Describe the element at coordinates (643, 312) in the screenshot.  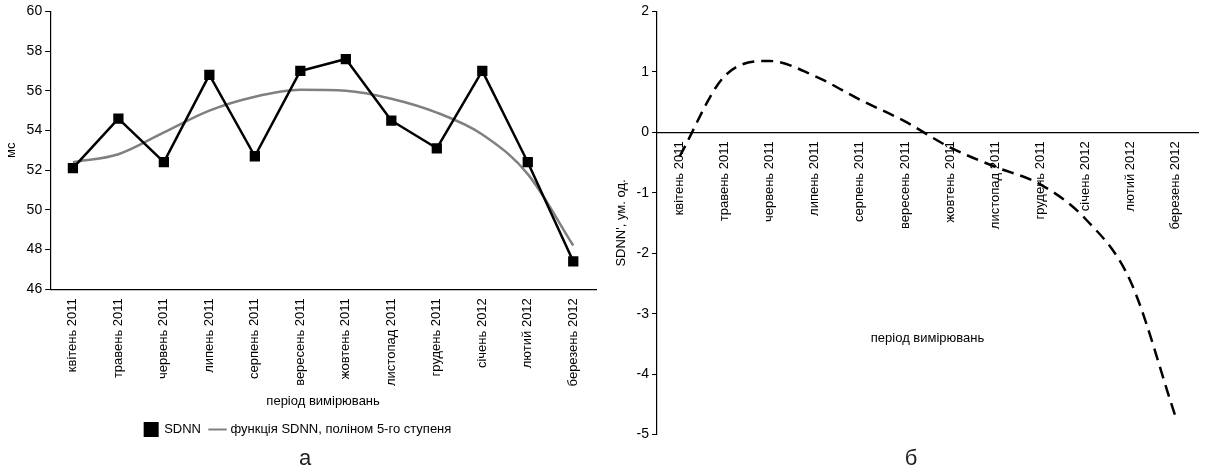
I see `y-tick-label: -3` at that location.